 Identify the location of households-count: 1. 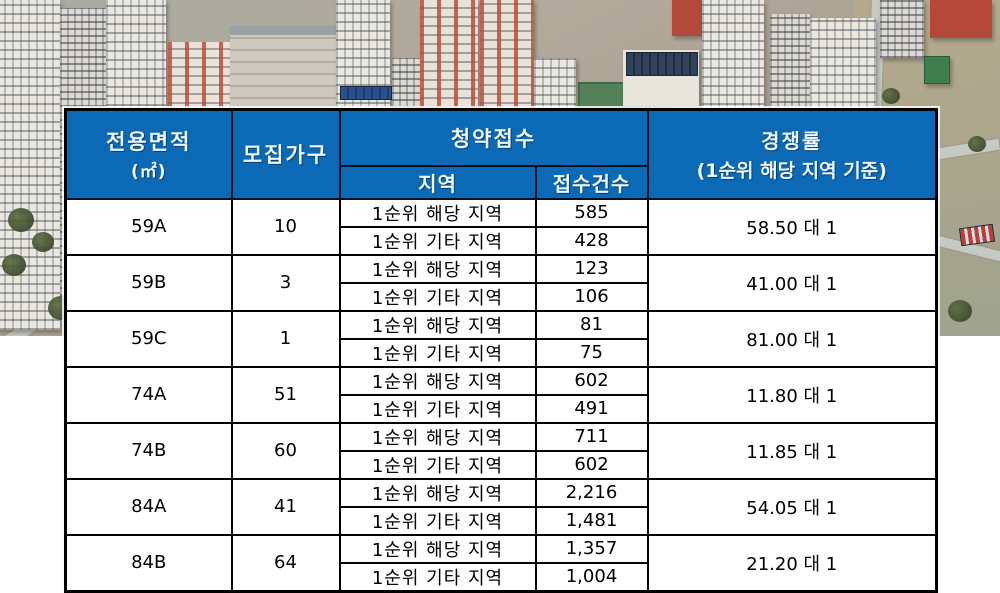
(285, 338).